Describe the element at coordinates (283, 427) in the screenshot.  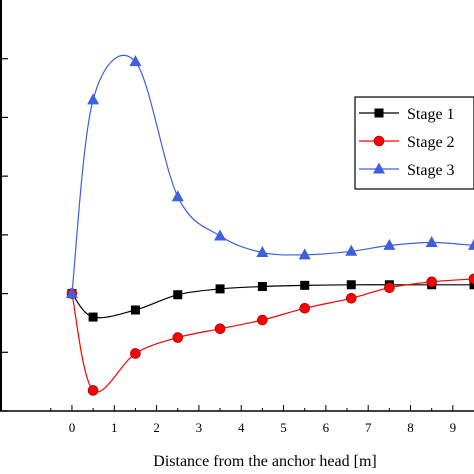
I see `x-tick-label: 5` at that location.